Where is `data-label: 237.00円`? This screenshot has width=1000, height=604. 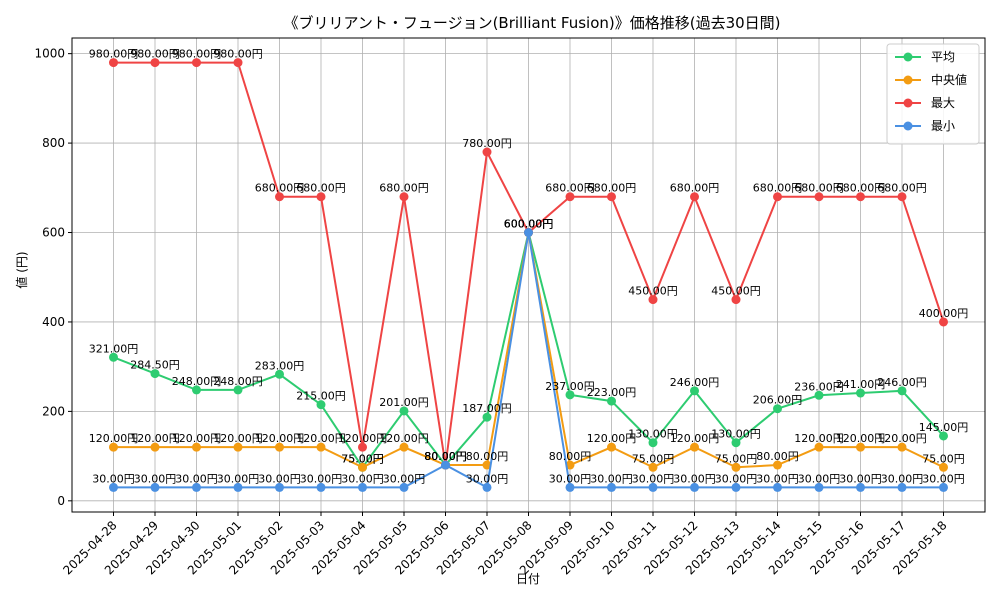
data-label: 237.00円 is located at coordinates (570, 386).